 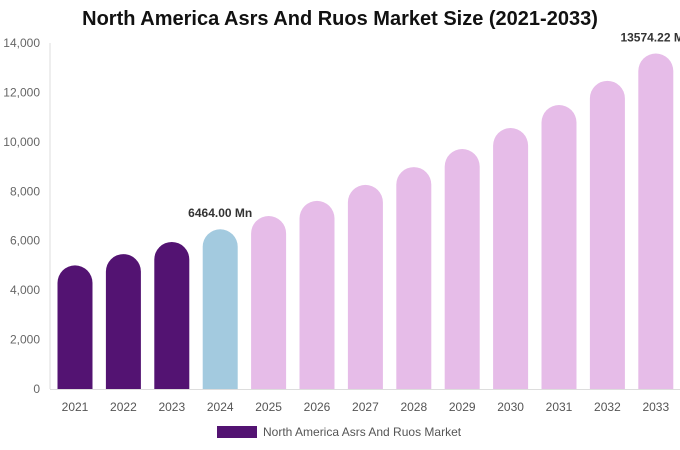 What do you see at coordinates (75, 327) in the screenshot?
I see `bar-2021` at bounding box center [75, 327].